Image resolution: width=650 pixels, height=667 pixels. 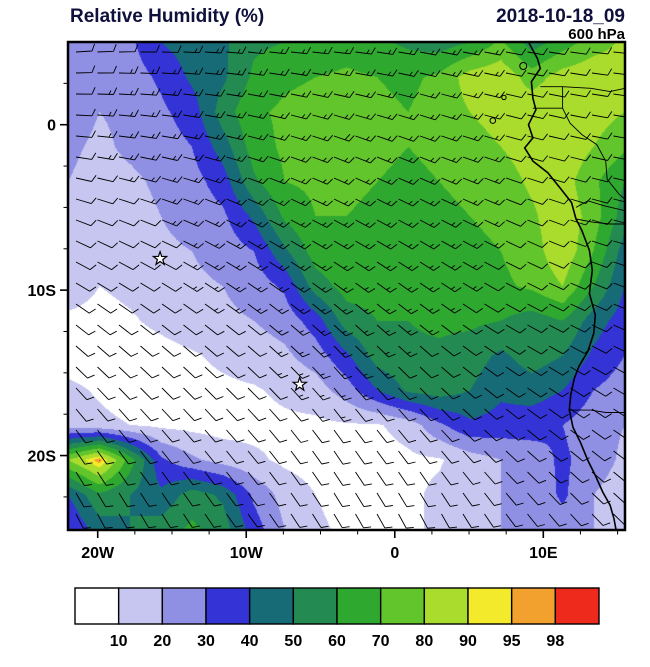 What do you see at coordinates (293, 641) in the screenshot?
I see `colorbar-label: 50` at bounding box center [293, 641].